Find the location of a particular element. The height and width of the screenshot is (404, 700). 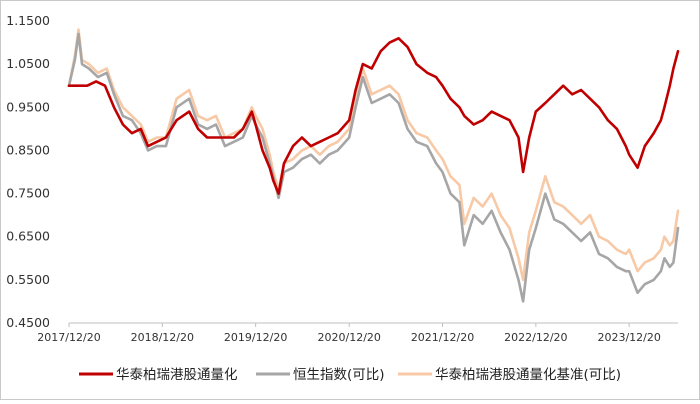

x-tick-label: 2017/12/20 is located at coordinates (68, 337).